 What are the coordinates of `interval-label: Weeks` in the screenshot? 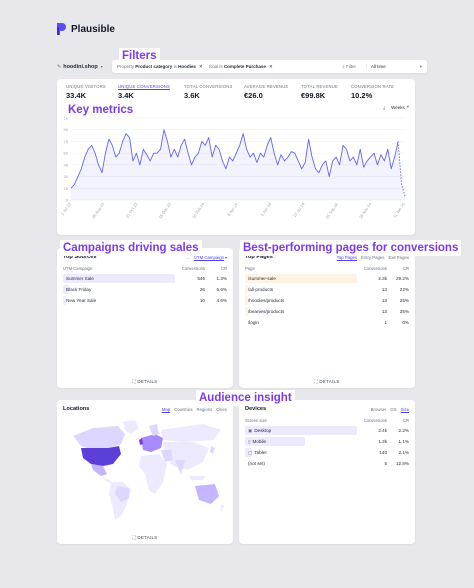 It's located at (398, 107).